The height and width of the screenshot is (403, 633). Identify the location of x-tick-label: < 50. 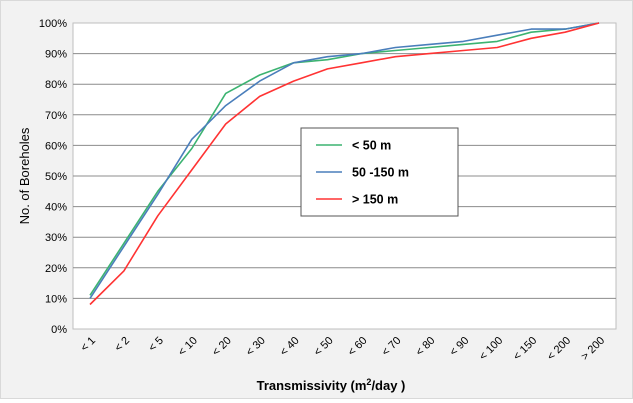
(324, 347).